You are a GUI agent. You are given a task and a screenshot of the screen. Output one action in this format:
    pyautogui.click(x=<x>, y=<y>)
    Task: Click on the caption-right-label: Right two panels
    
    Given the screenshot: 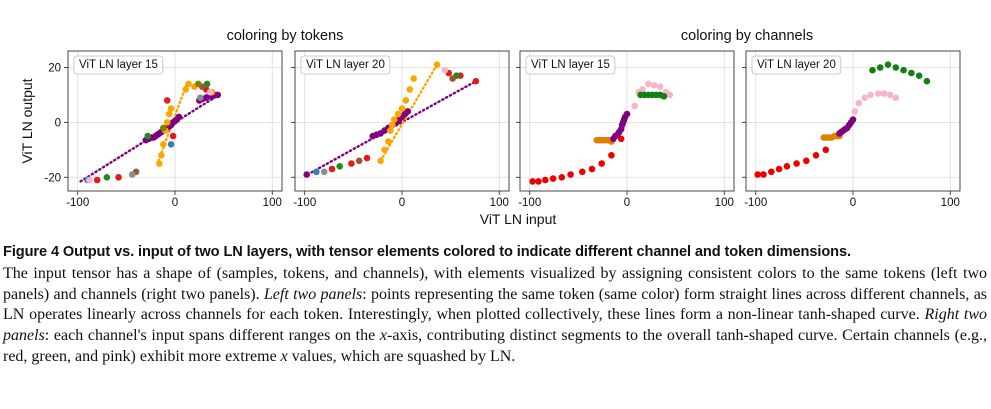 What is the action you would take?
    pyautogui.click(x=495, y=325)
    